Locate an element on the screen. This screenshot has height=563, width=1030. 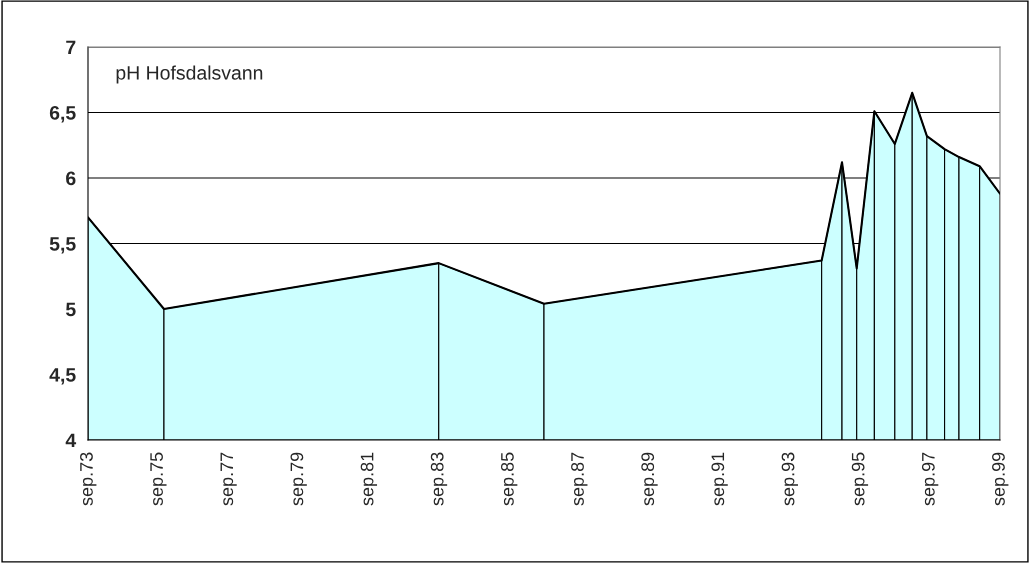
y-tick-label: 4 is located at coordinates (71, 440).